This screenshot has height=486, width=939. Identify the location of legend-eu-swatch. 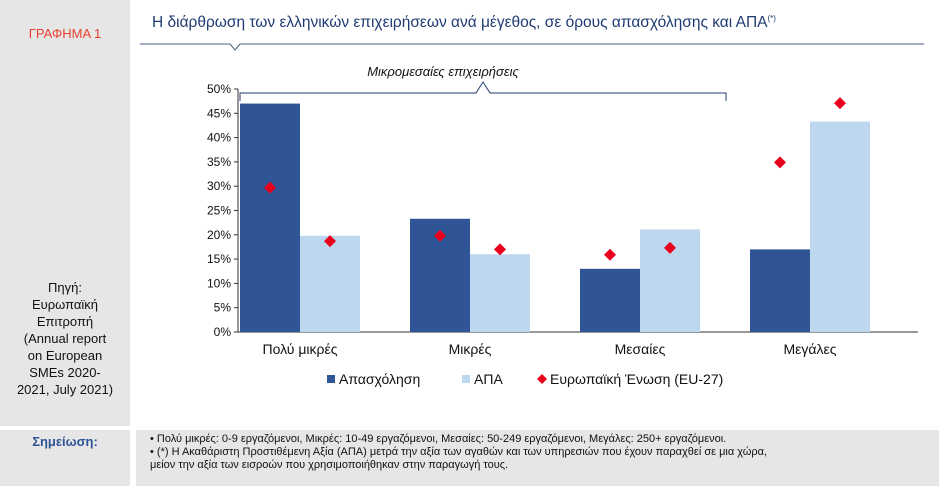
(542, 379).